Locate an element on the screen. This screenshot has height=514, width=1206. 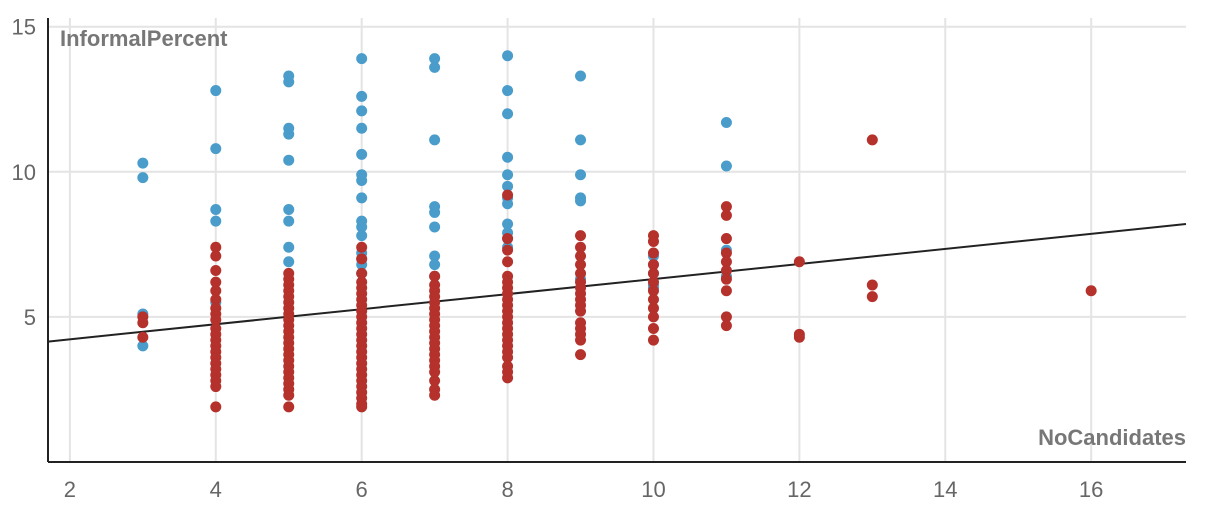
y-tick-label: 5 is located at coordinates (30, 317).